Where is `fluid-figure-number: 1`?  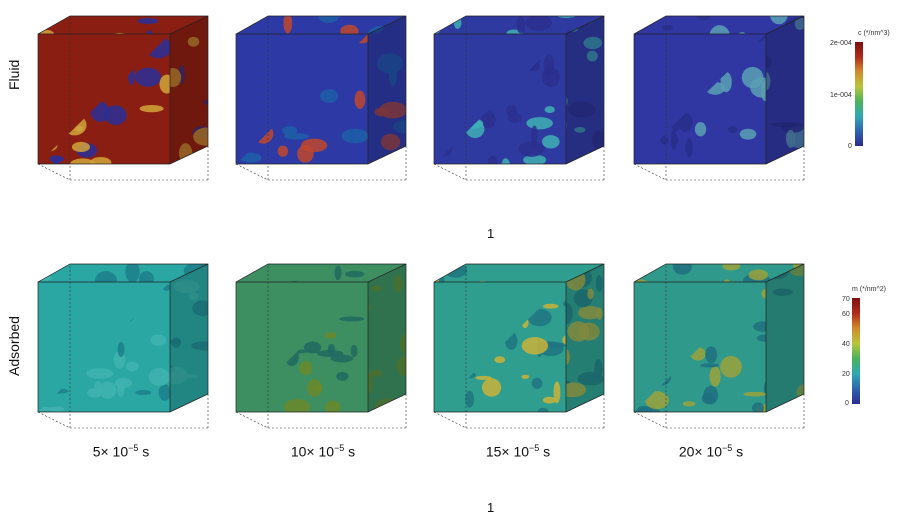 fluid-figure-number: 1 is located at coordinates (491, 233).